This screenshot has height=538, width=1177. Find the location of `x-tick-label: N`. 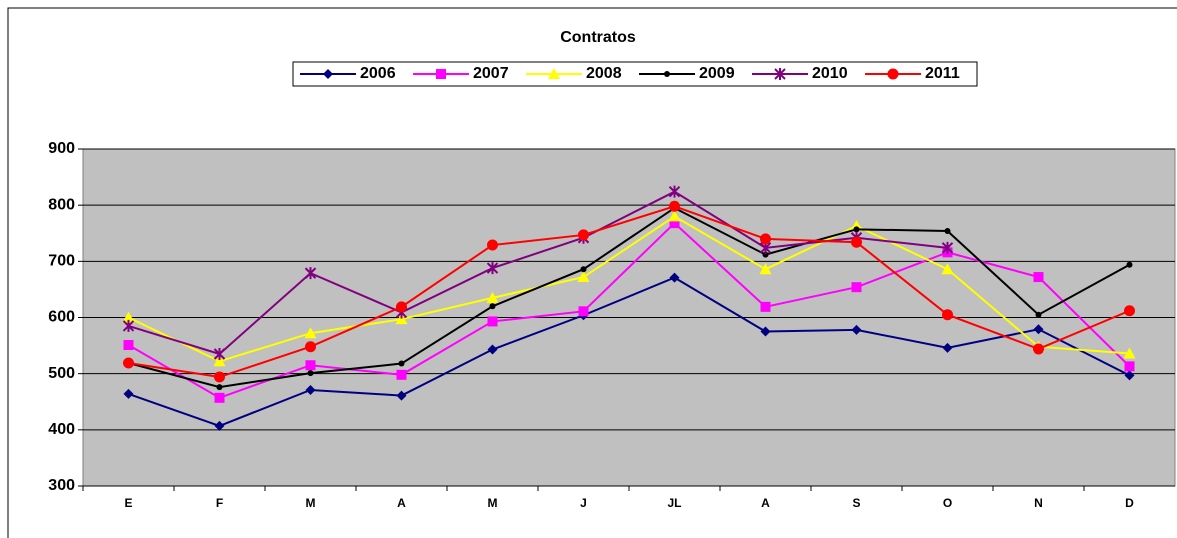

x-tick-label: N is located at coordinates (1038, 503).